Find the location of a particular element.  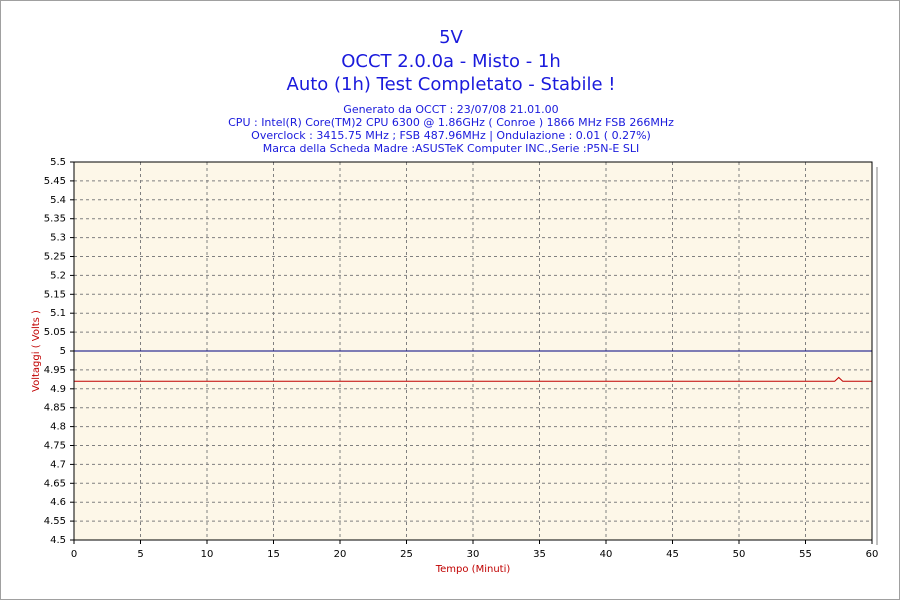

y-tick-label: 4.9 is located at coordinates (58, 389).